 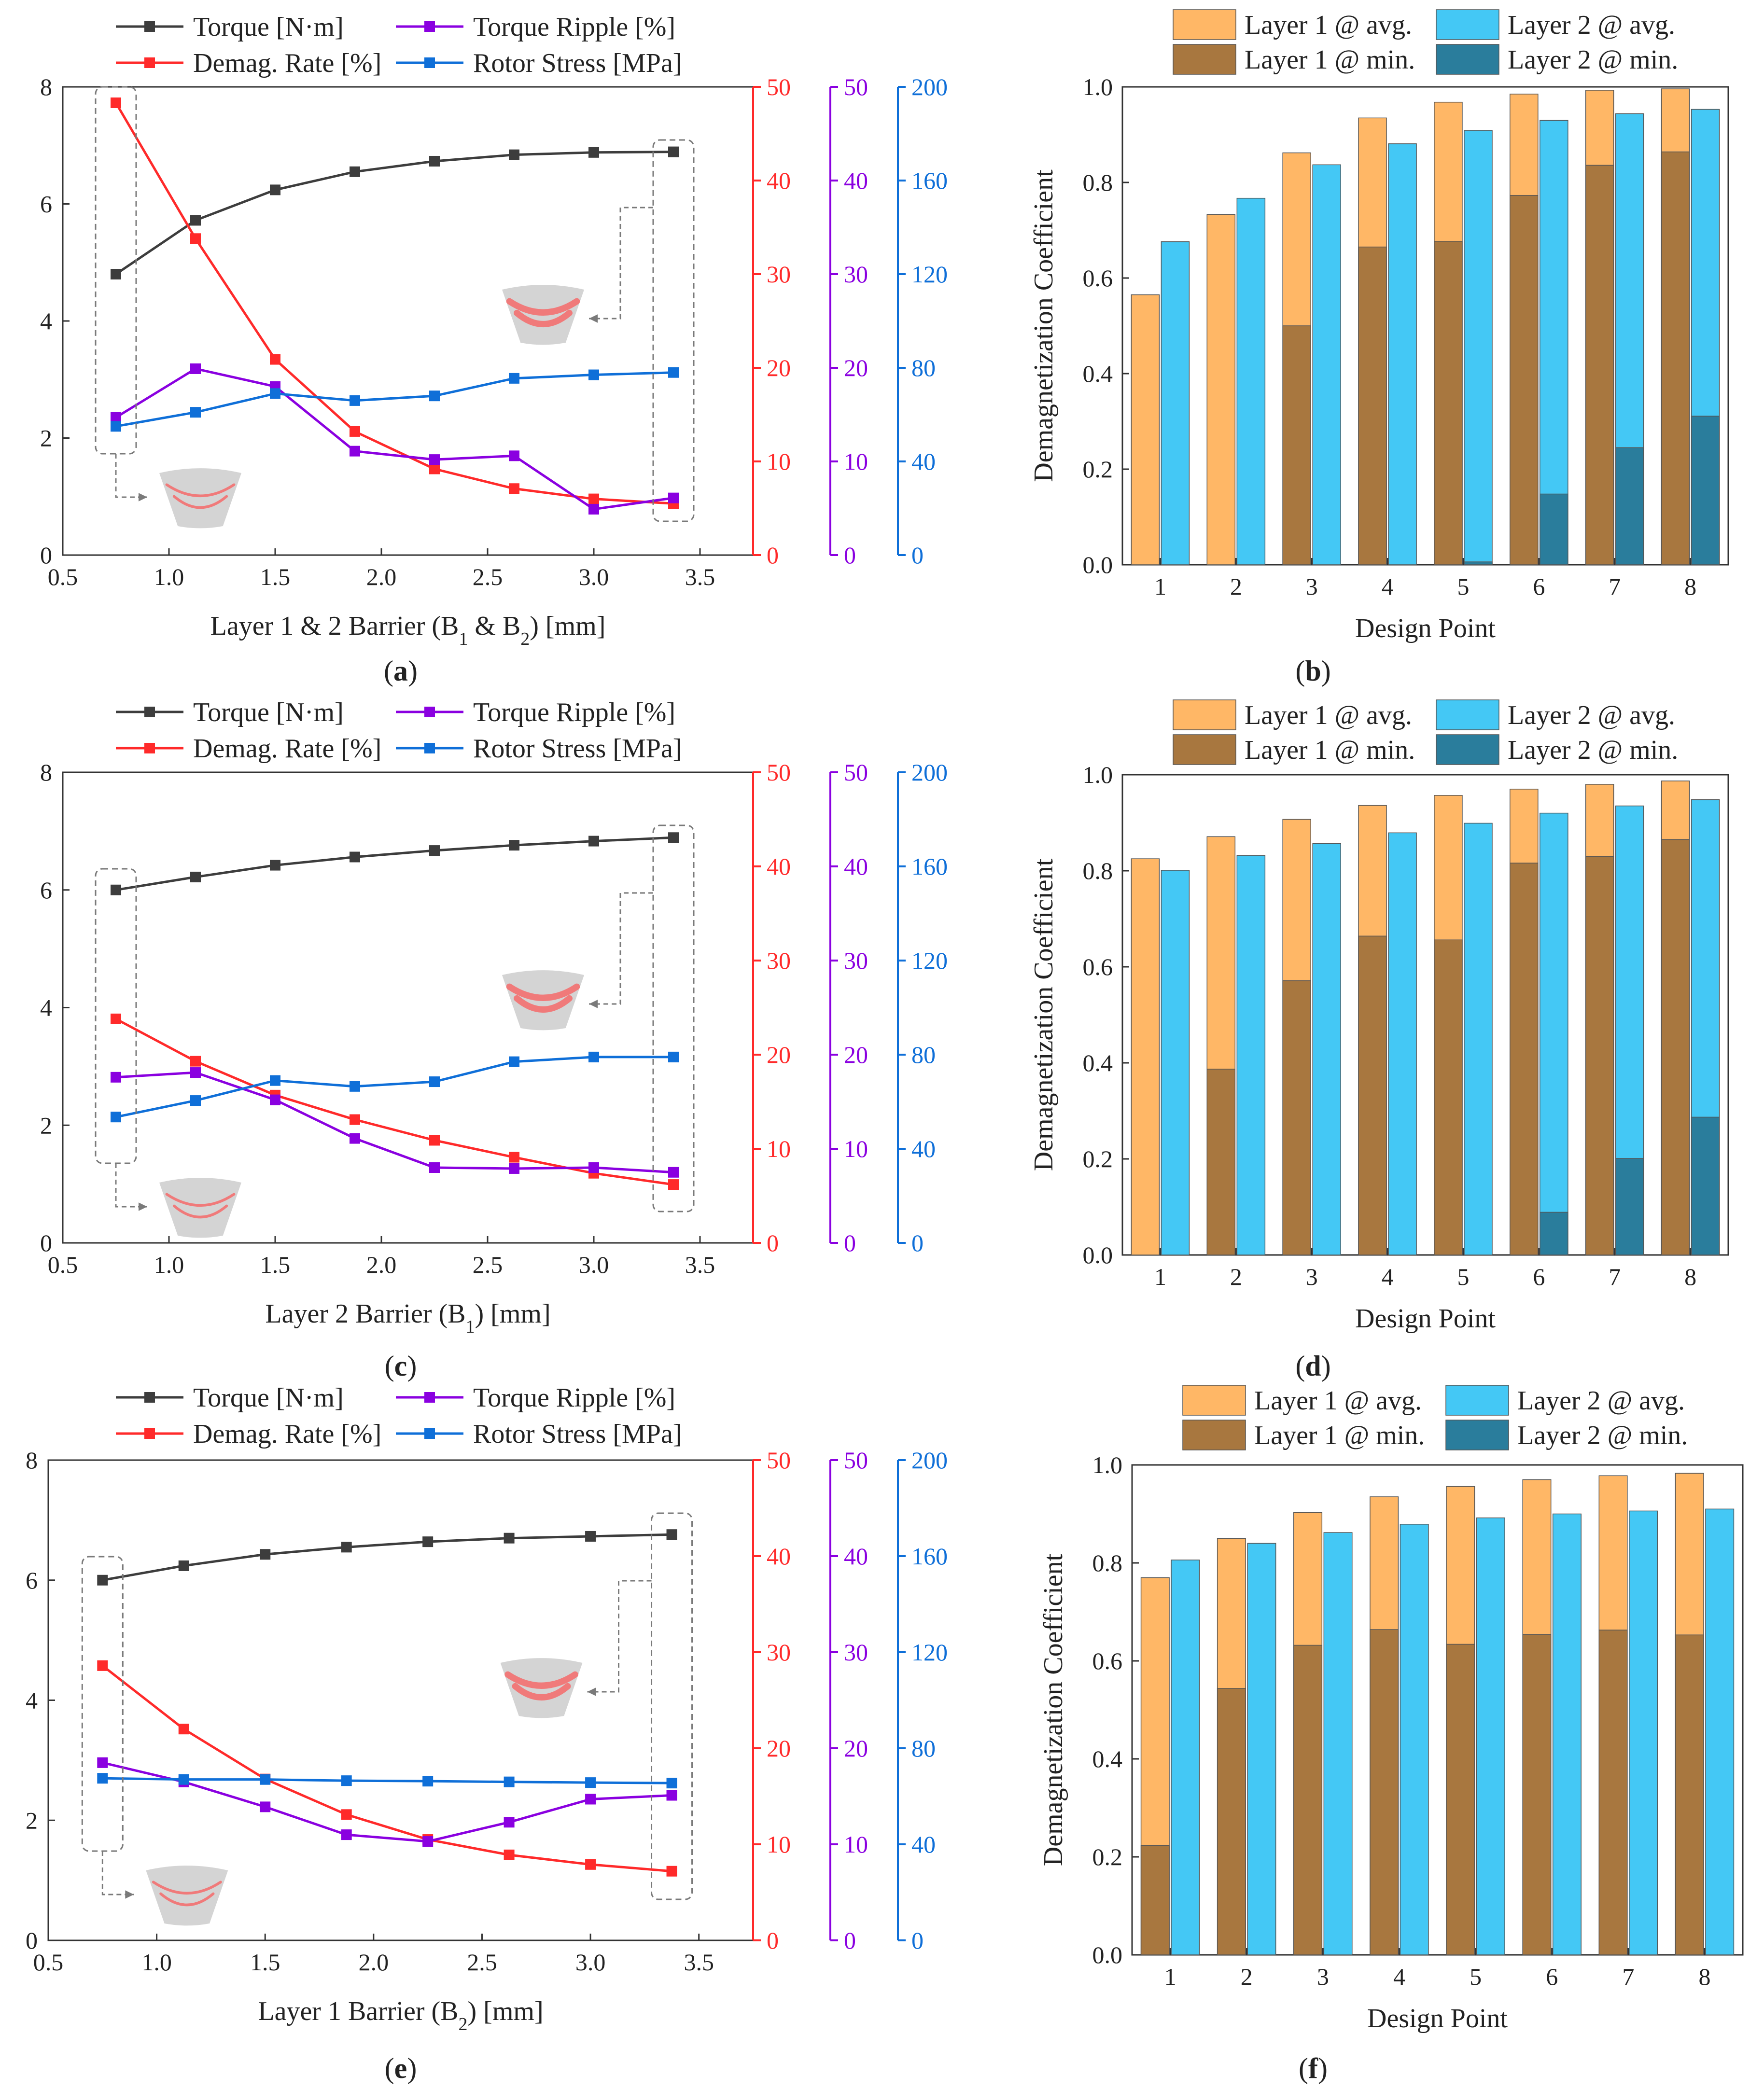 I want to click on x-tick-label: 3.0, so click(x=594, y=1264).